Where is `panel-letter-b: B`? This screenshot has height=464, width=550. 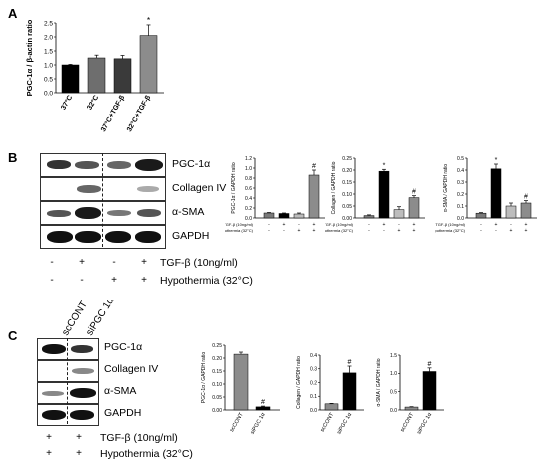
panel-letter-b: B is located at coordinates (13, 157).